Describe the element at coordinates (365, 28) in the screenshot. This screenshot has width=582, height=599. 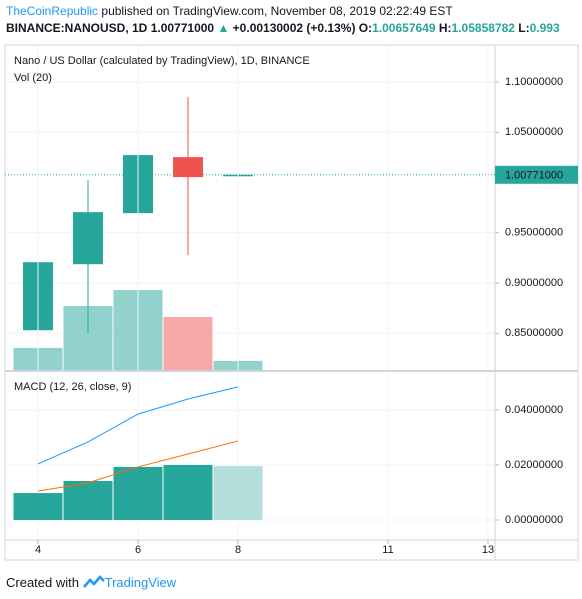
I see `o-label: O:` at that location.